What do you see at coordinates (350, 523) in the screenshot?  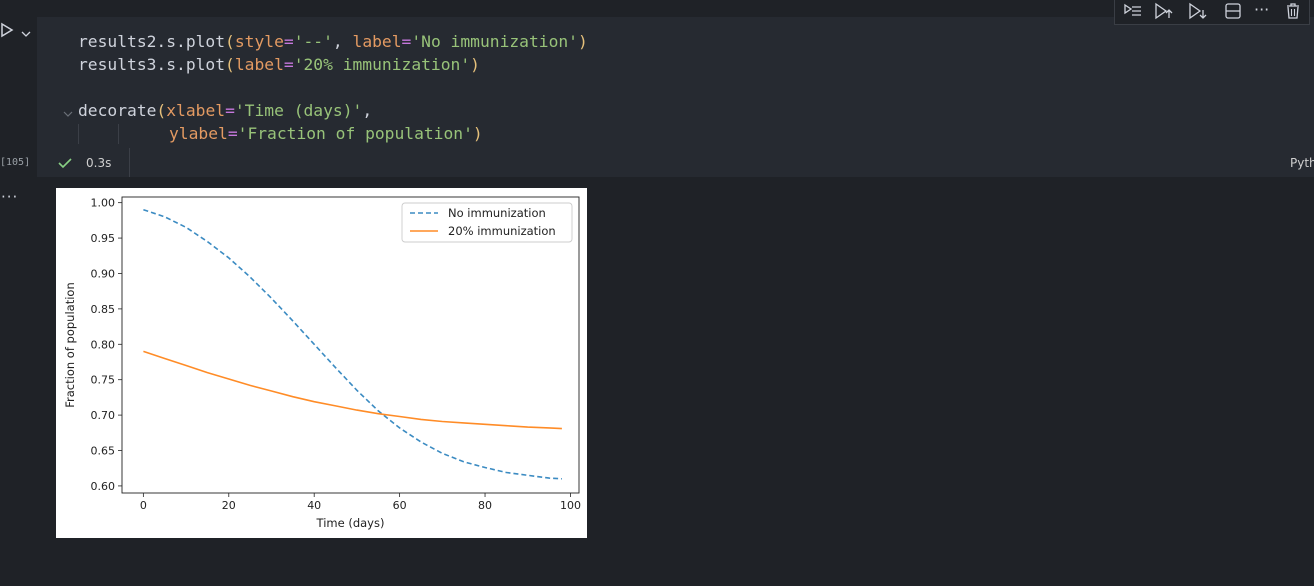 I see `x-axis-label: Time (days)` at bounding box center [350, 523].